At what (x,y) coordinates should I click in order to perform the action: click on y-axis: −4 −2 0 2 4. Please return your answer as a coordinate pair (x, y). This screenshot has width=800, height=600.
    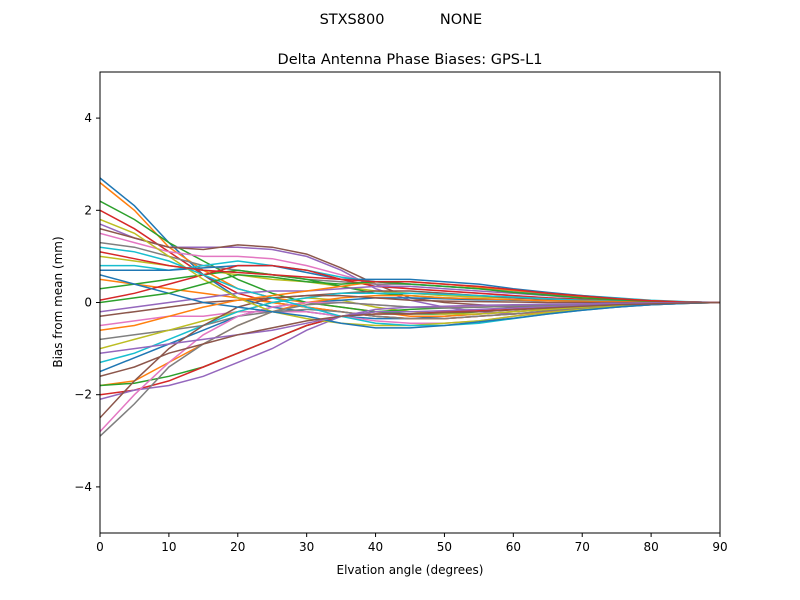
    Looking at the image, I should click on (87, 302).